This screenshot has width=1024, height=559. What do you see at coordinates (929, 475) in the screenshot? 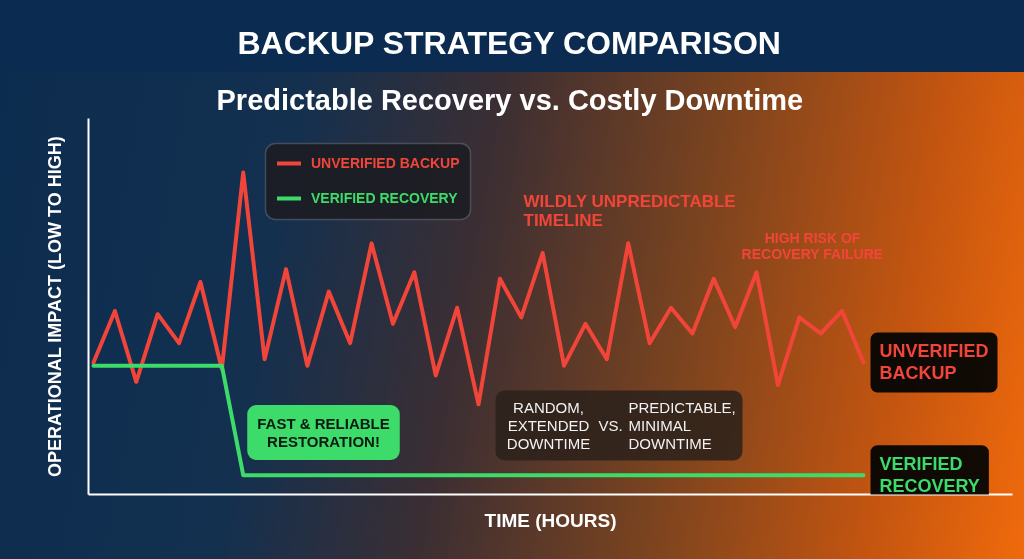
I see `text: VERIFIED RECOVERY` at bounding box center [929, 475].